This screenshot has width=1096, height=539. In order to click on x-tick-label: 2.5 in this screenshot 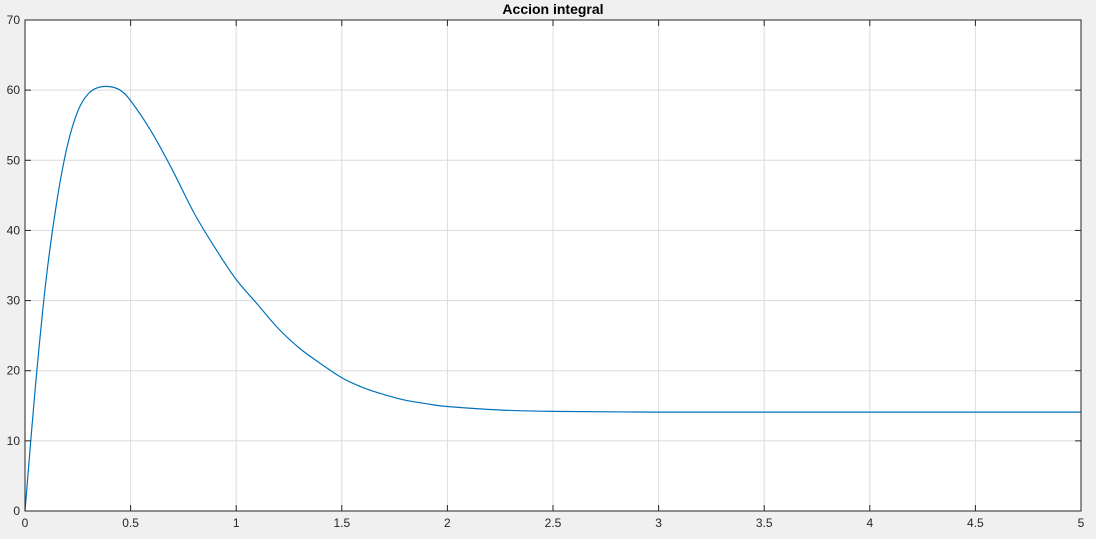, I will do `click(553, 523)`.